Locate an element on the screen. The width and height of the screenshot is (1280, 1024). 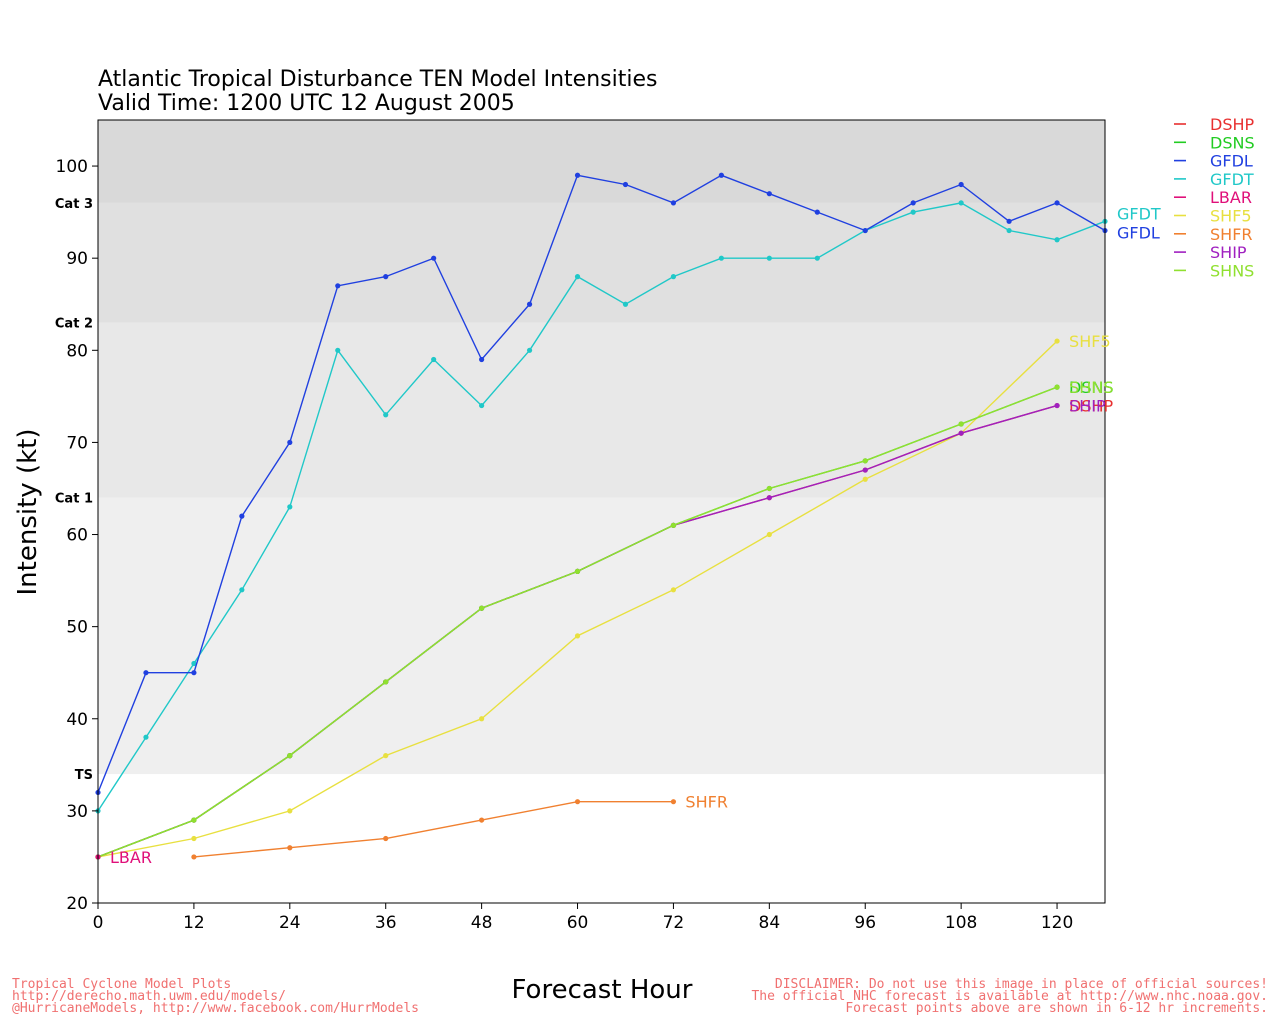
x-axis-ticks: 0 12 24 36 48 60 72 84 96 108 120 is located at coordinates (583, 918).